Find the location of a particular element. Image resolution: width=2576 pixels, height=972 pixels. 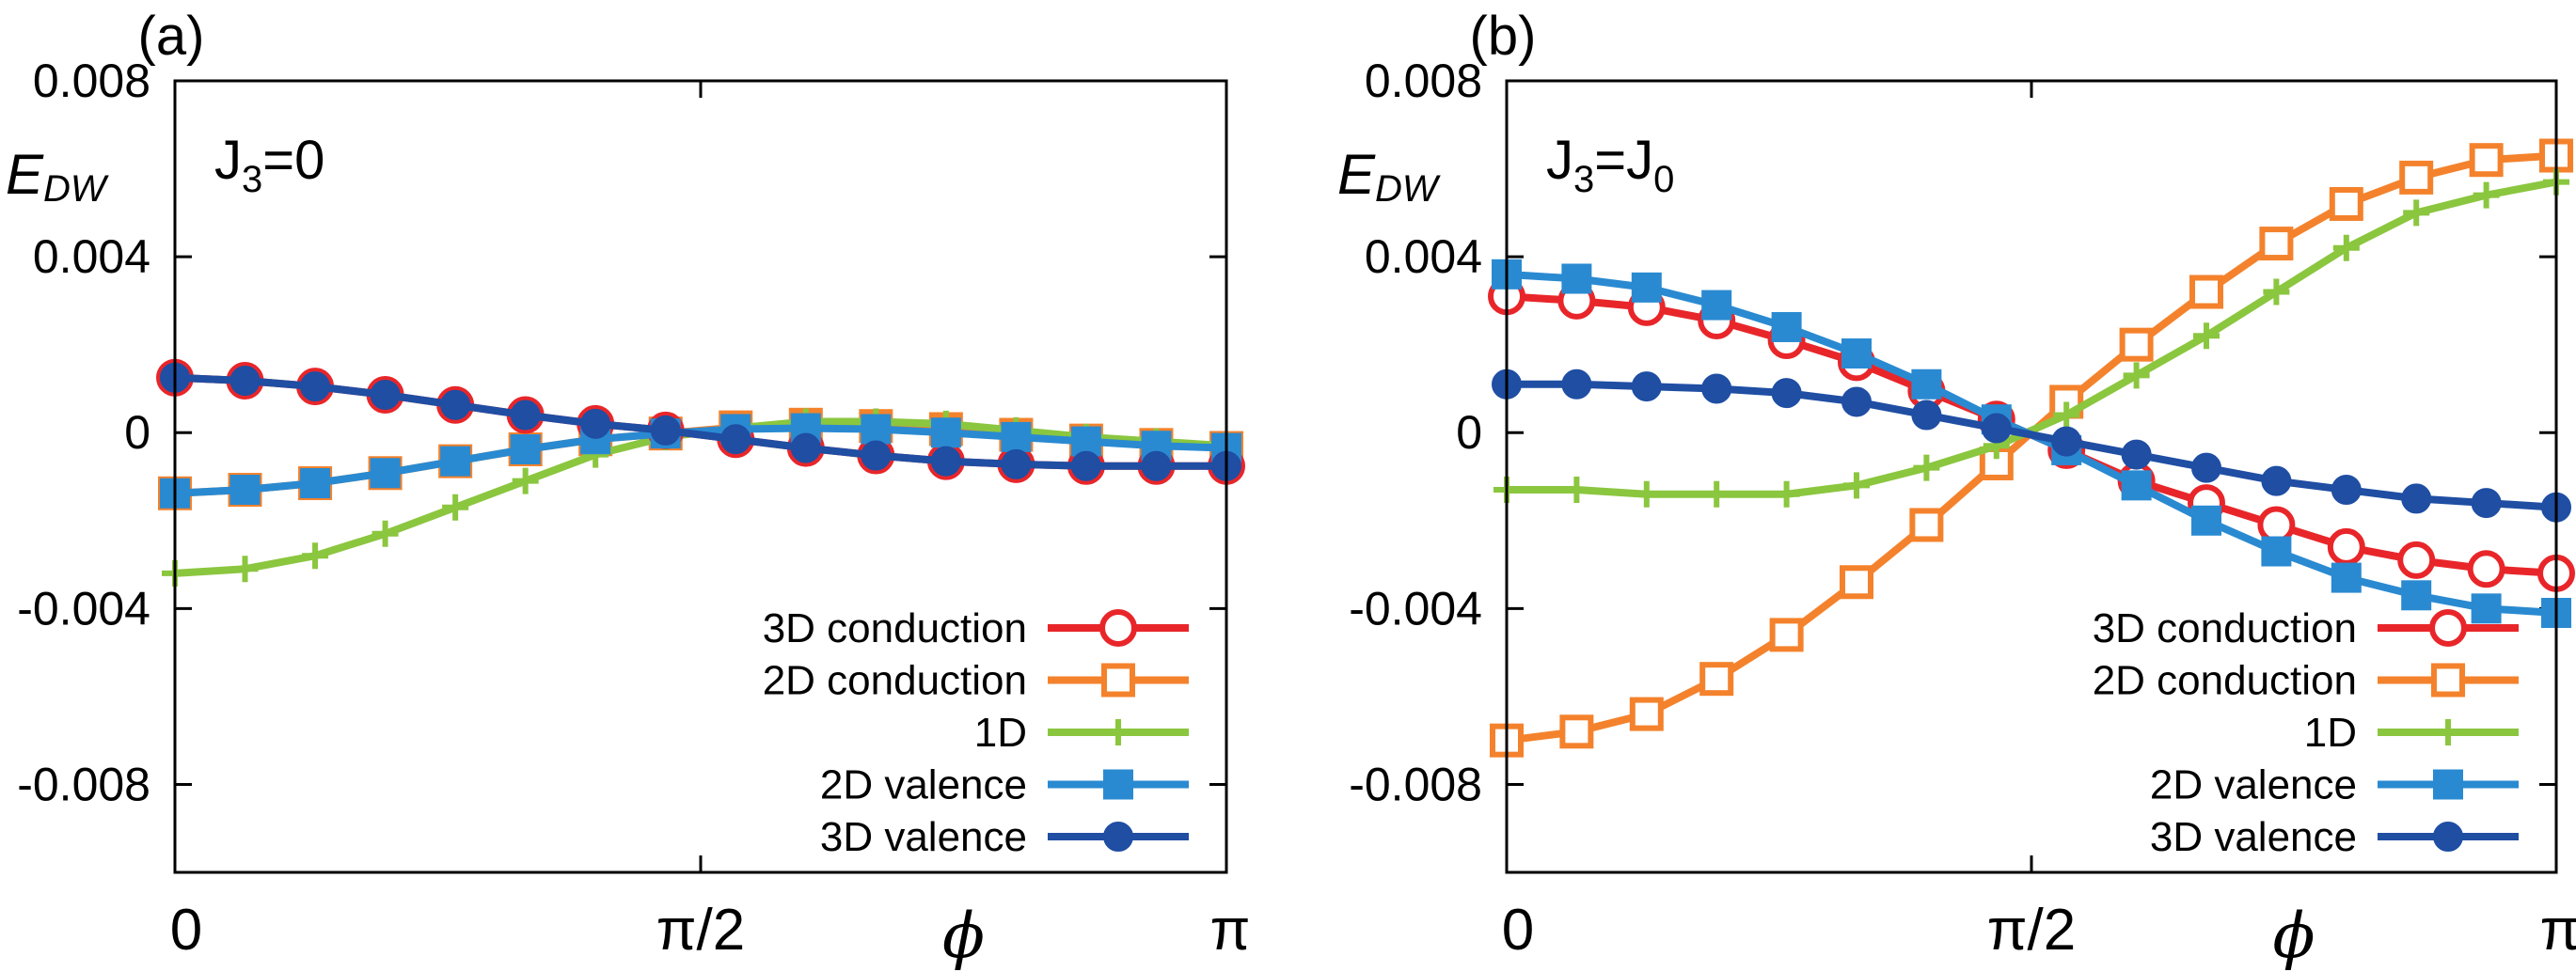

legend-label: 1D is located at coordinates (1000, 733).